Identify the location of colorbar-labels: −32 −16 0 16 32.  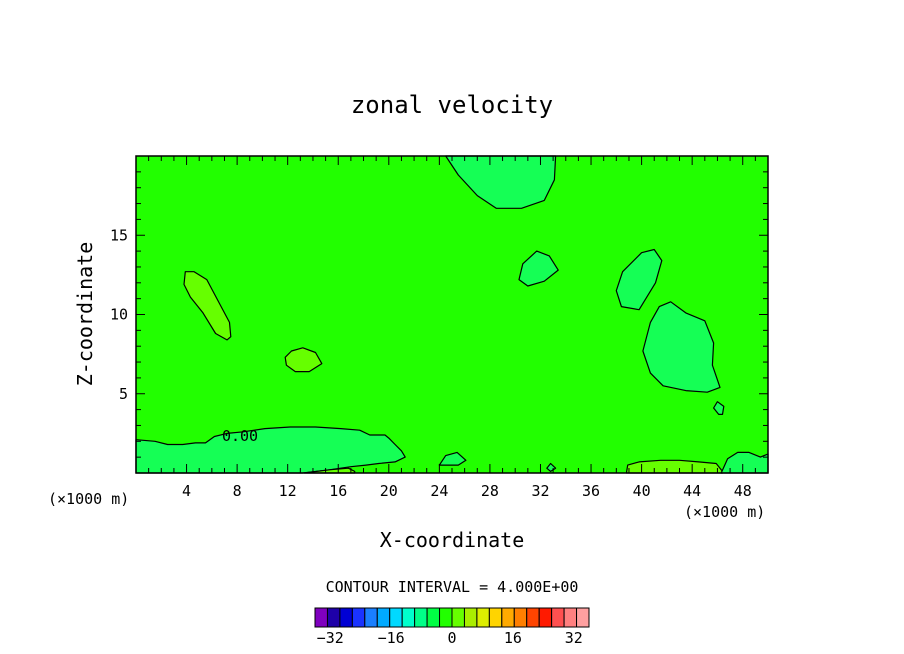
(450, 638).